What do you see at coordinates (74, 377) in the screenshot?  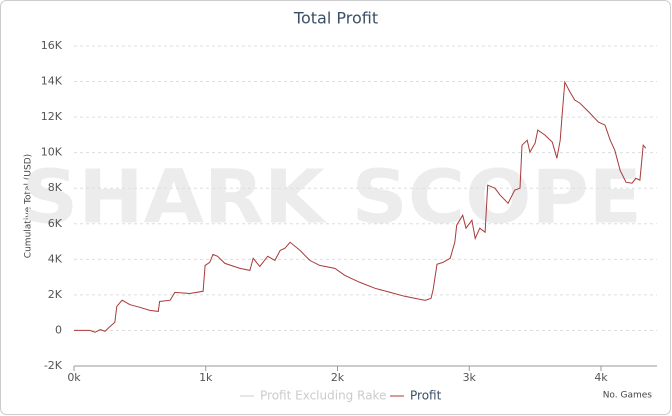 I see `x-tick-label: 0k` at bounding box center [74, 377].